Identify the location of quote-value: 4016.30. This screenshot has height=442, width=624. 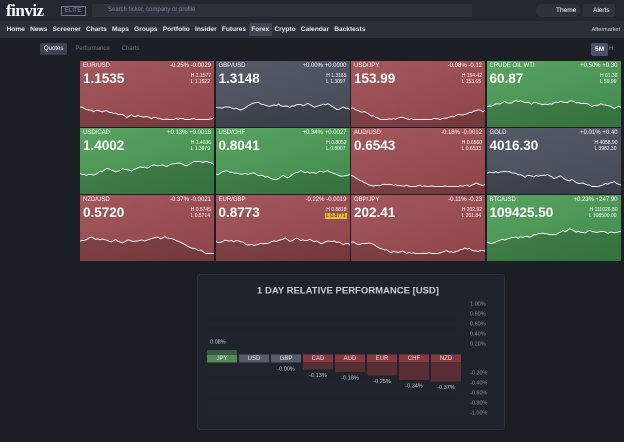
(514, 145).